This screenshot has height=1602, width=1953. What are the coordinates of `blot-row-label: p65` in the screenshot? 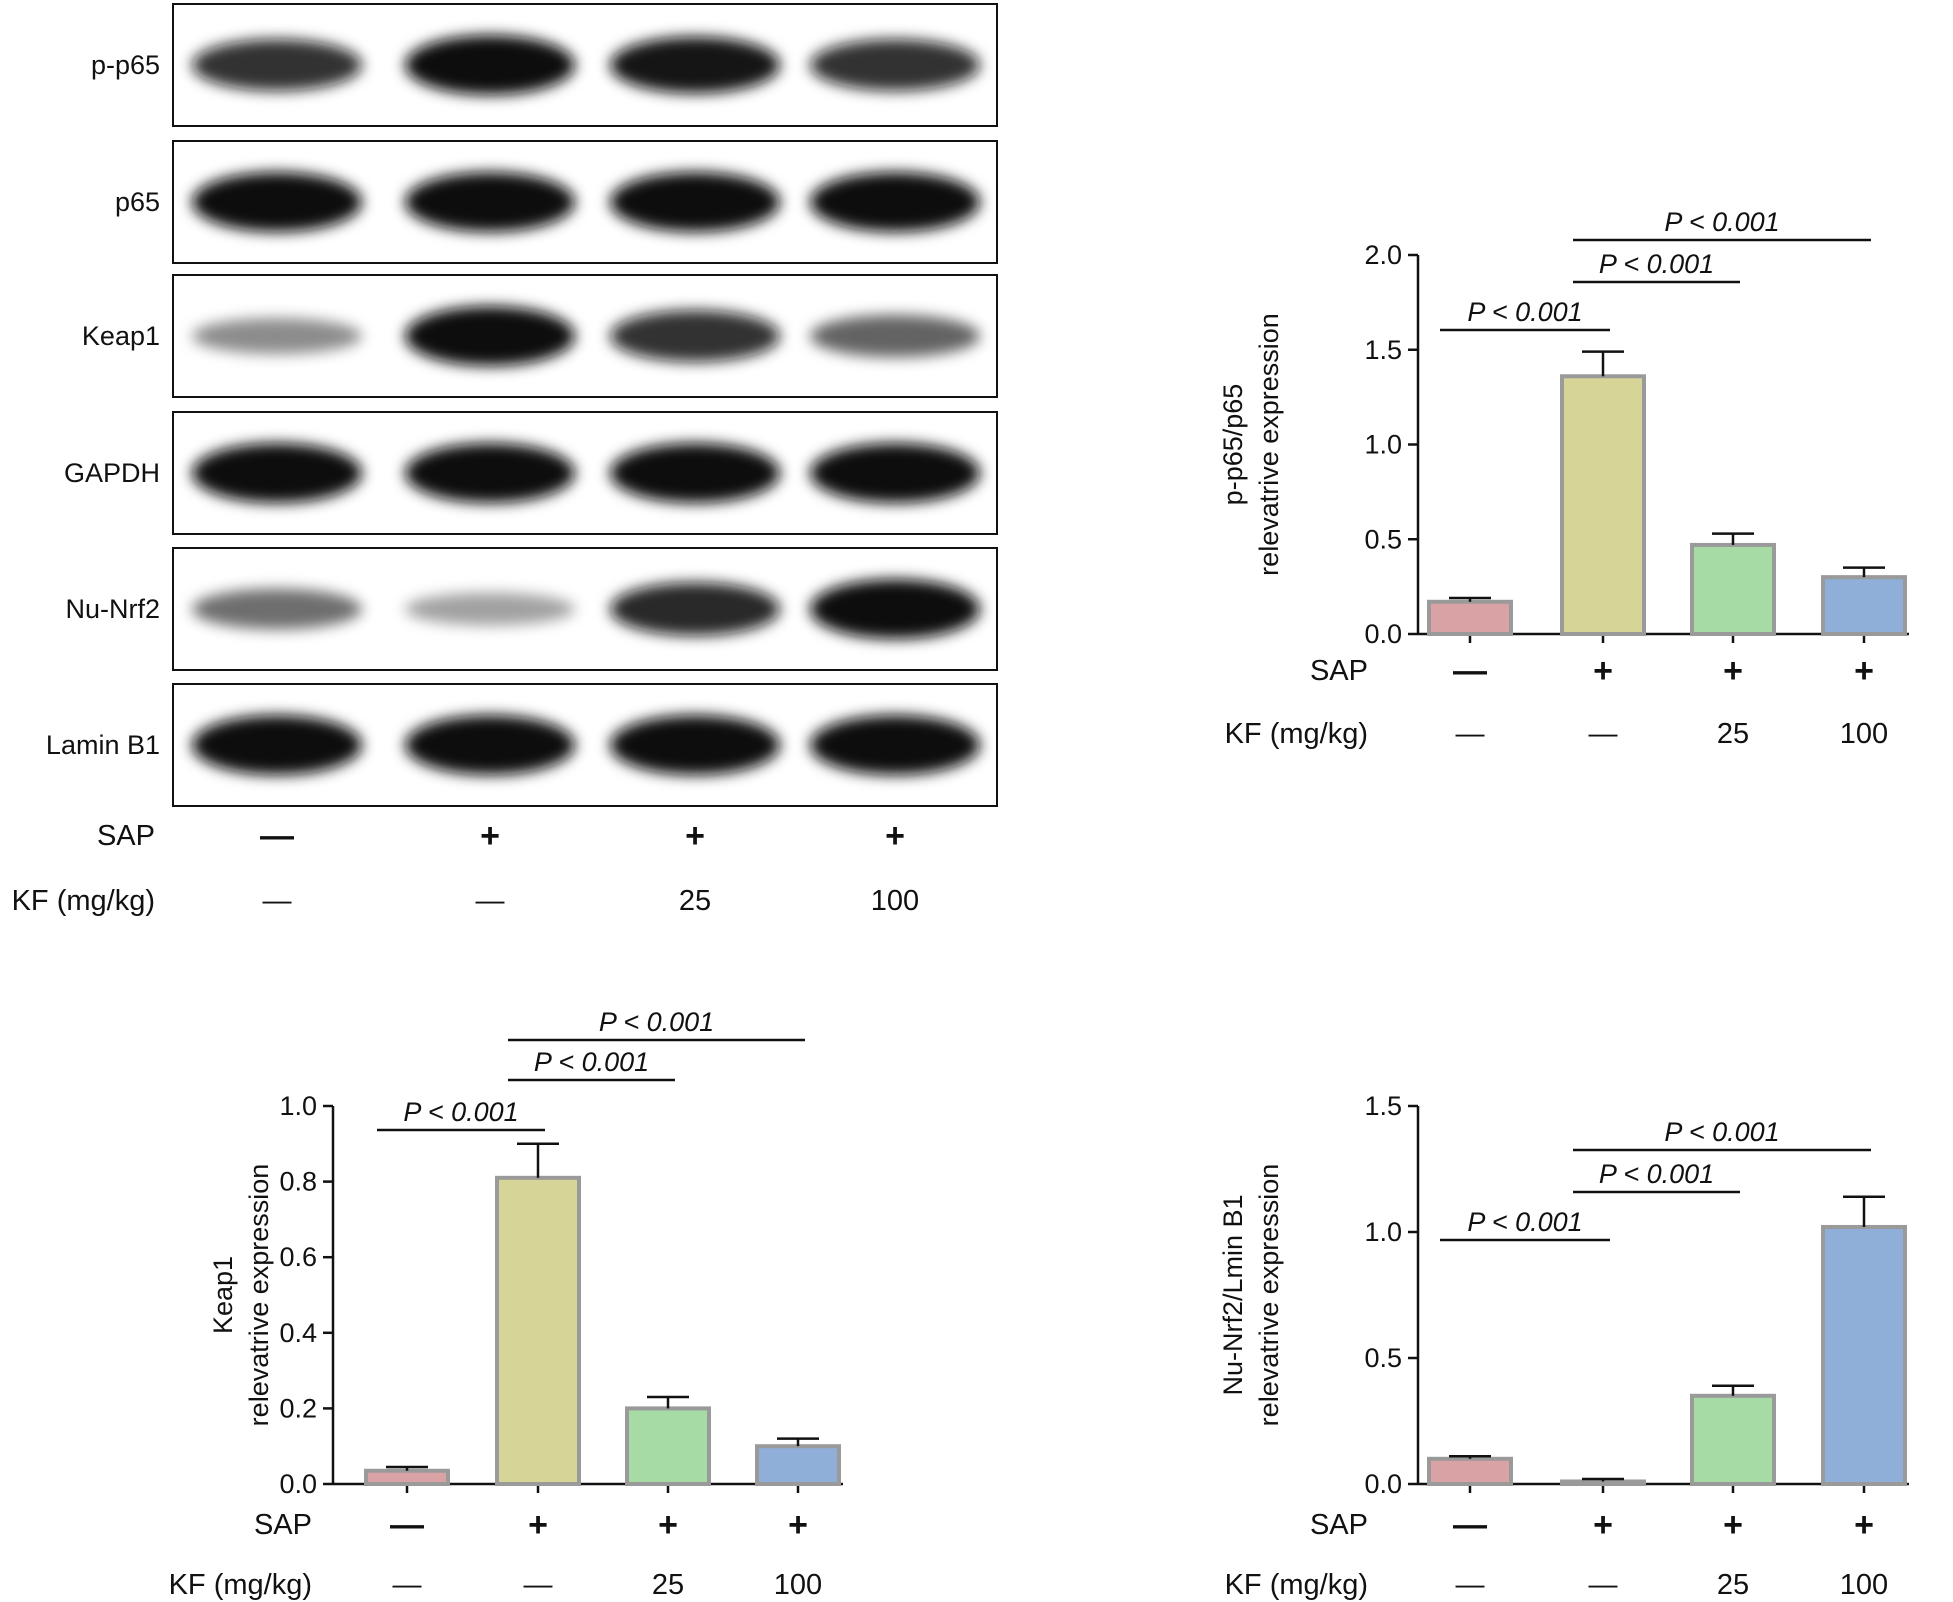 It's located at (137, 202).